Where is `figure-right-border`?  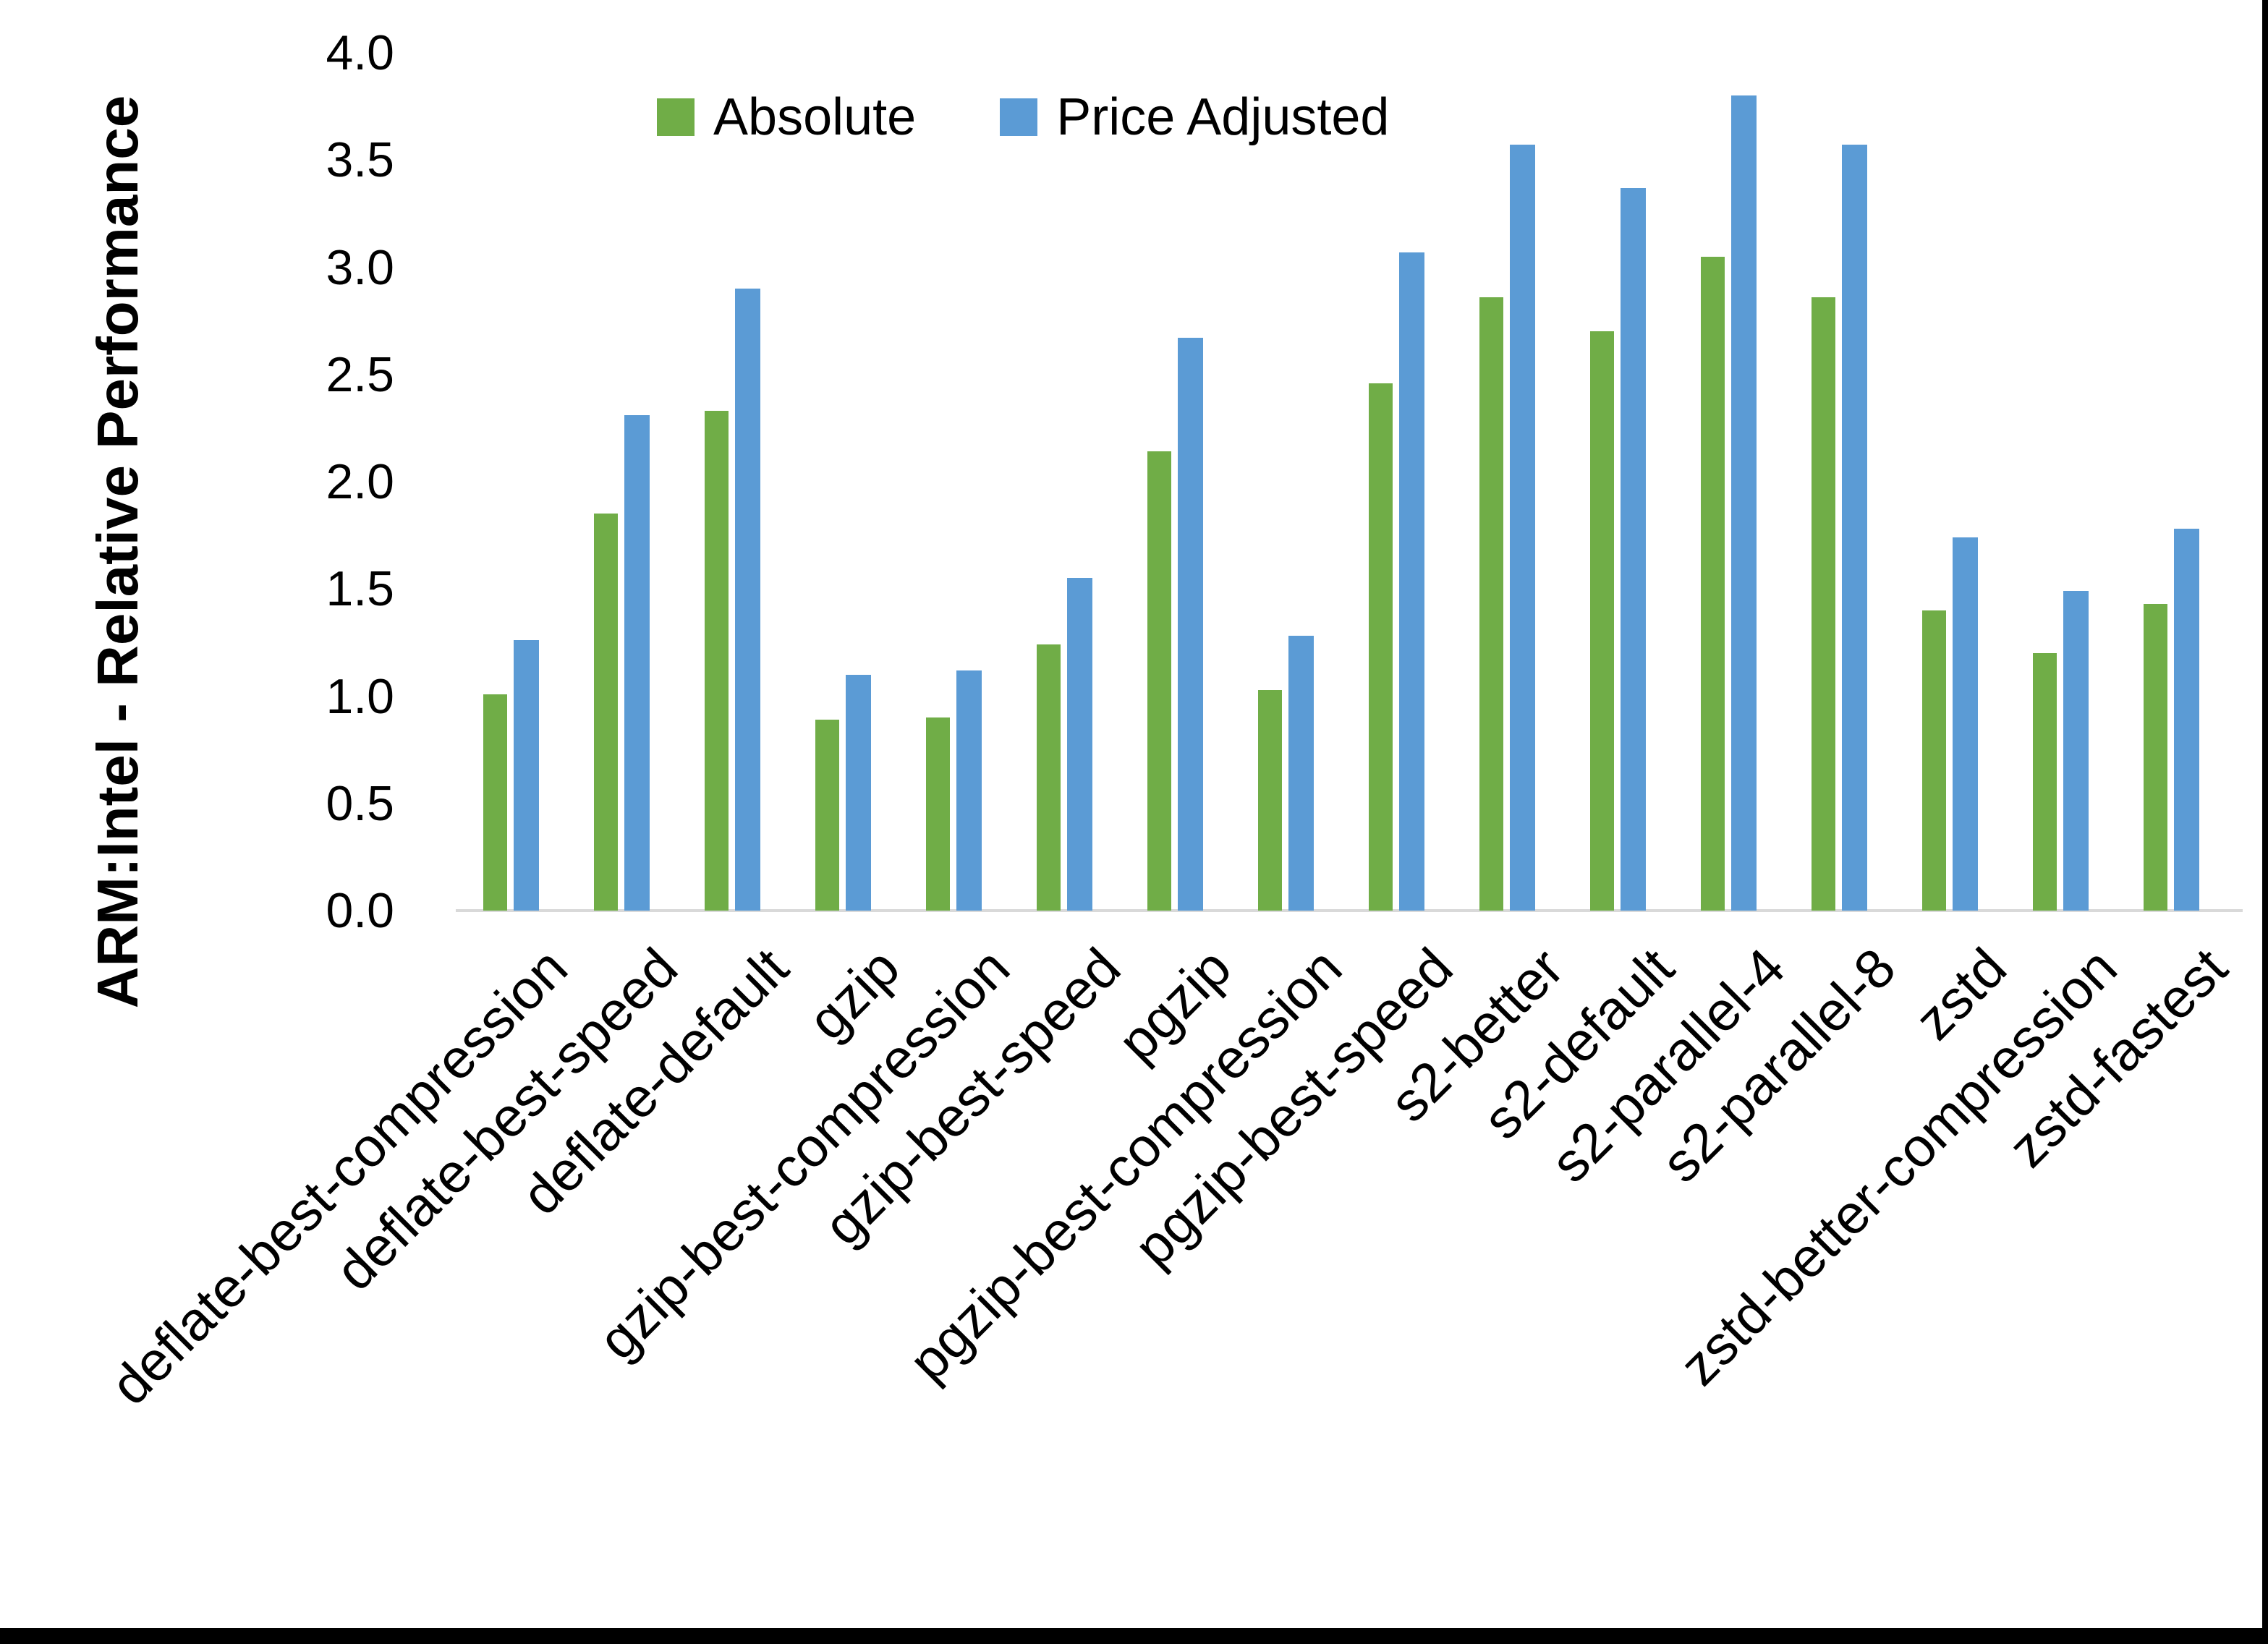 figure-right-border is located at coordinates (2265, 822).